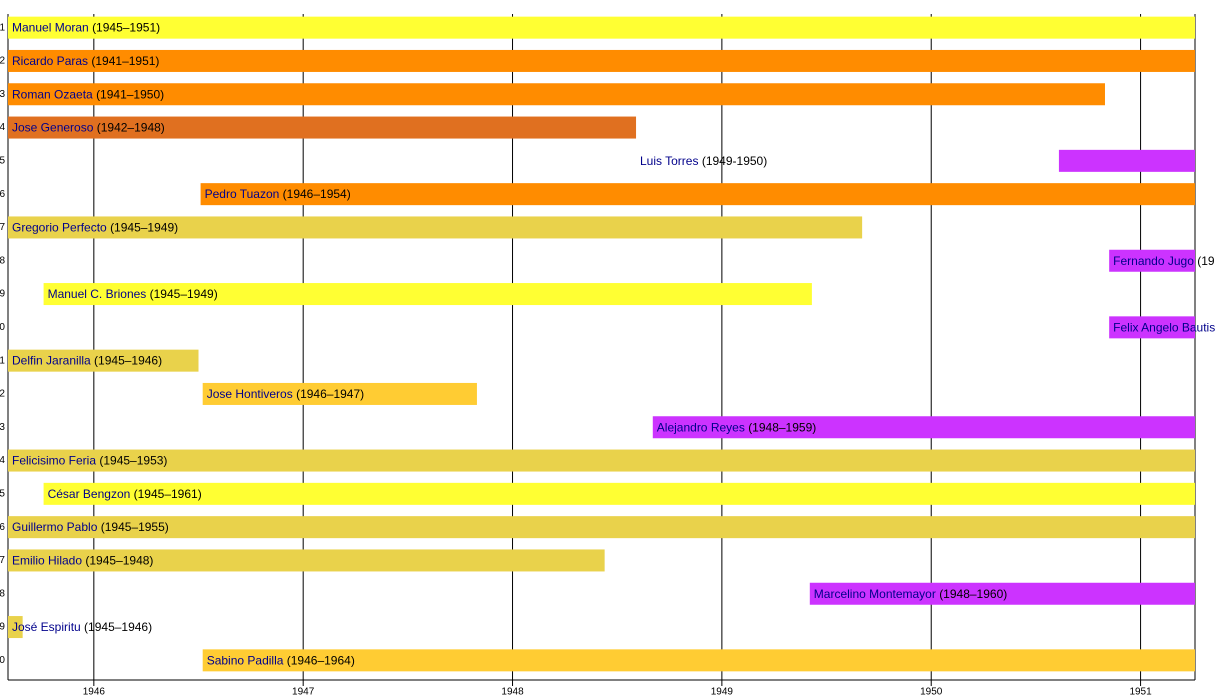  Describe the element at coordinates (2, 294) in the screenshot. I see `row-number: 9` at that location.